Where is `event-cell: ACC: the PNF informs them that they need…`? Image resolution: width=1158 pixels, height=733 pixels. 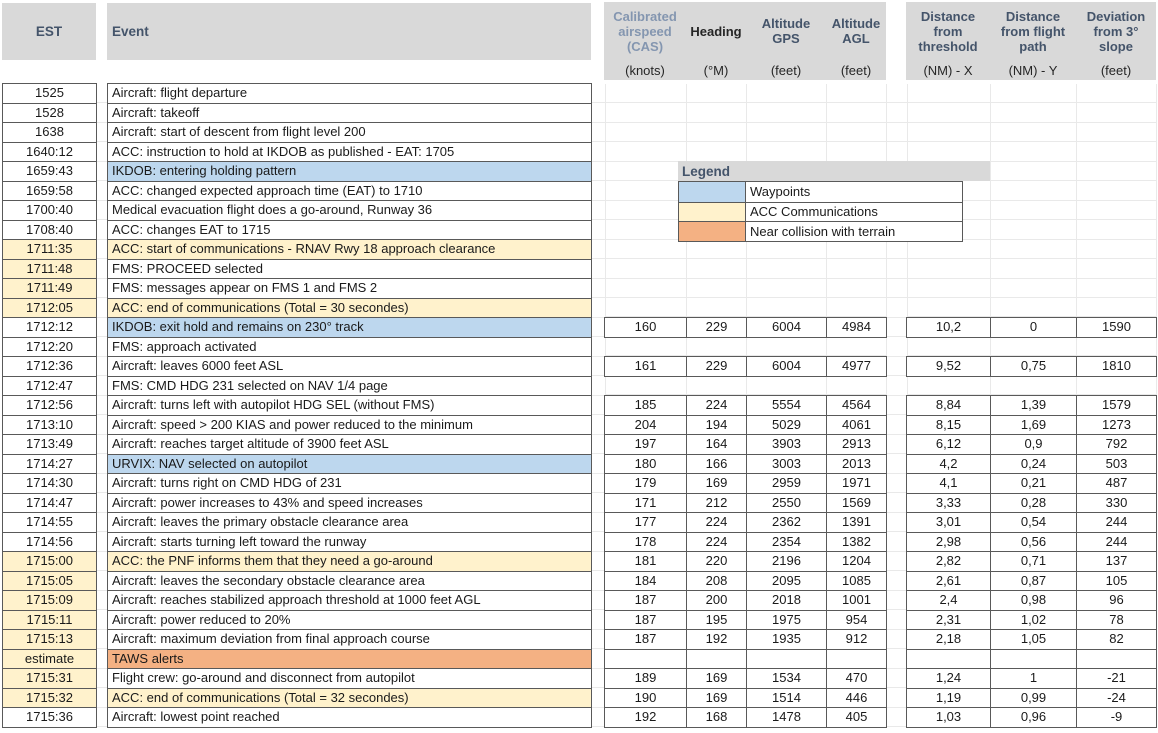 event-cell: ACC: the PNF informs them that they need… is located at coordinates (349, 561).